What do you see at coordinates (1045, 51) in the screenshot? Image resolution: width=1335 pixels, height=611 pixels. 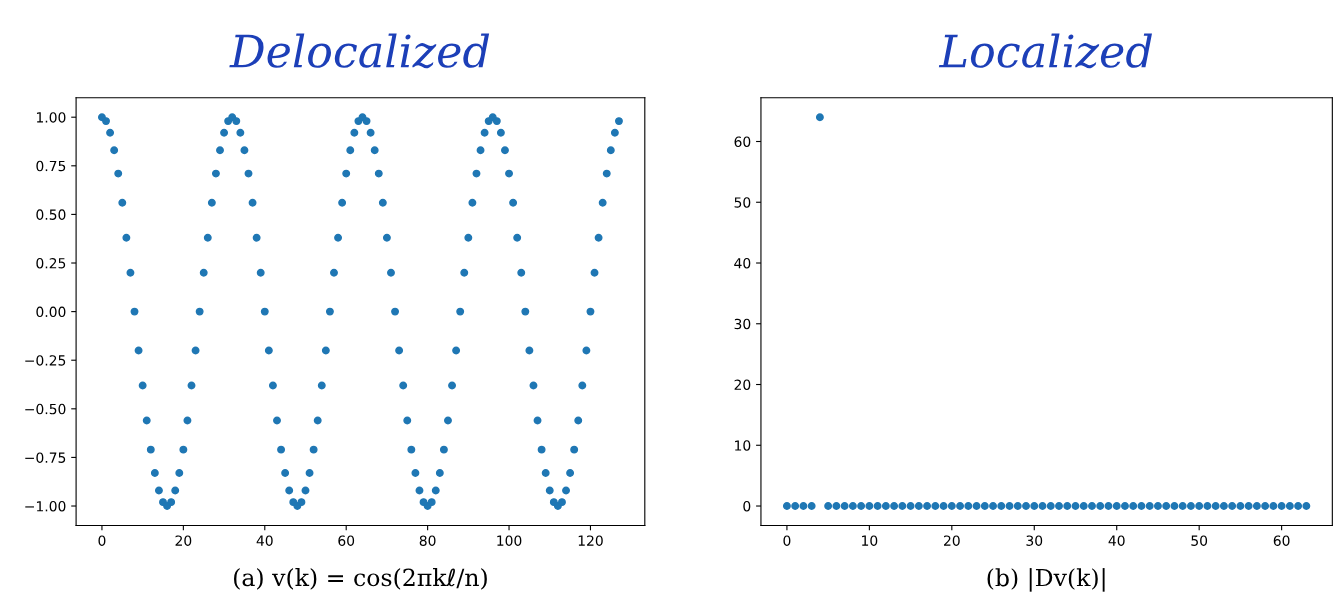 I see `chart-title: Localized` at bounding box center [1045, 51].